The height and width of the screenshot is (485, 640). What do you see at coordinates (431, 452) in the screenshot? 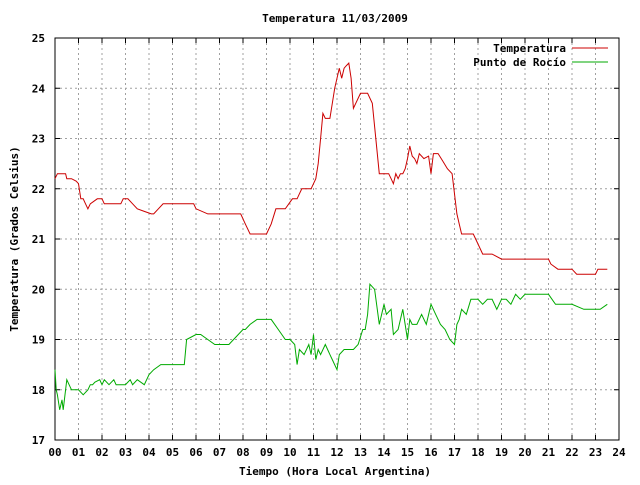
I see `x-tick-label: 16` at bounding box center [431, 452].